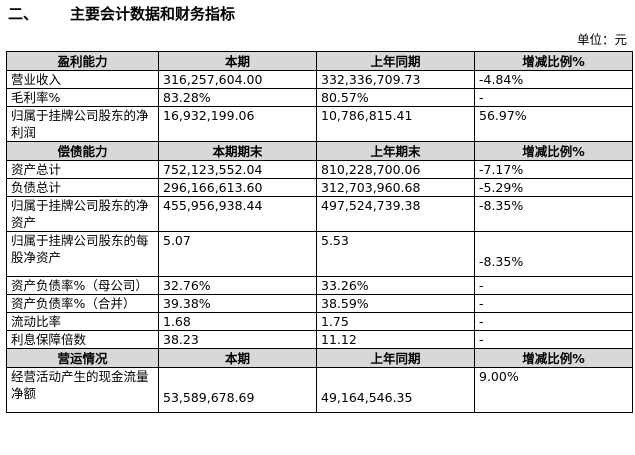 Image resolution: width=635 pixels, height=455 pixels. Describe the element at coordinates (237, 124) in the screenshot. I see `current-value: 16,932,199.06` at that location.